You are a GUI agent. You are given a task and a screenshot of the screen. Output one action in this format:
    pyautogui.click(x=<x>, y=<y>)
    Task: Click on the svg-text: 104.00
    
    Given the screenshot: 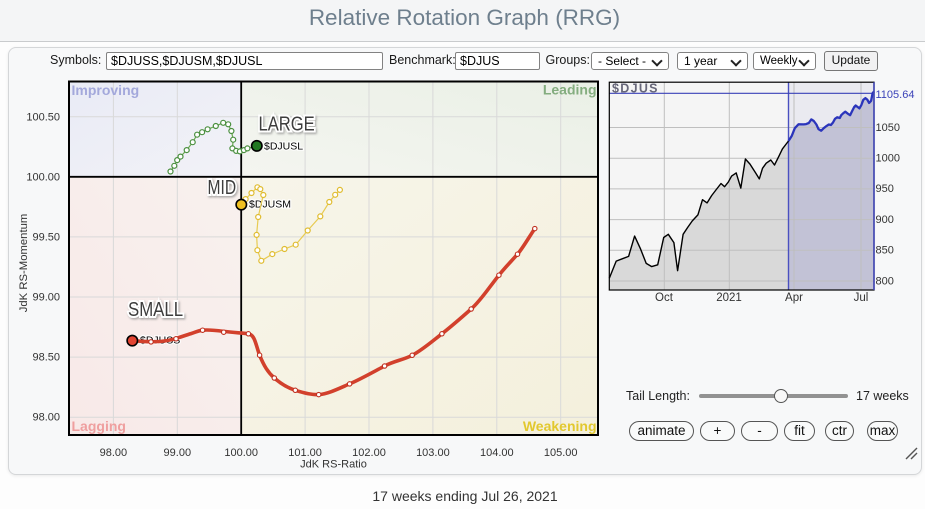 What is the action you would take?
    pyautogui.click(x=497, y=453)
    